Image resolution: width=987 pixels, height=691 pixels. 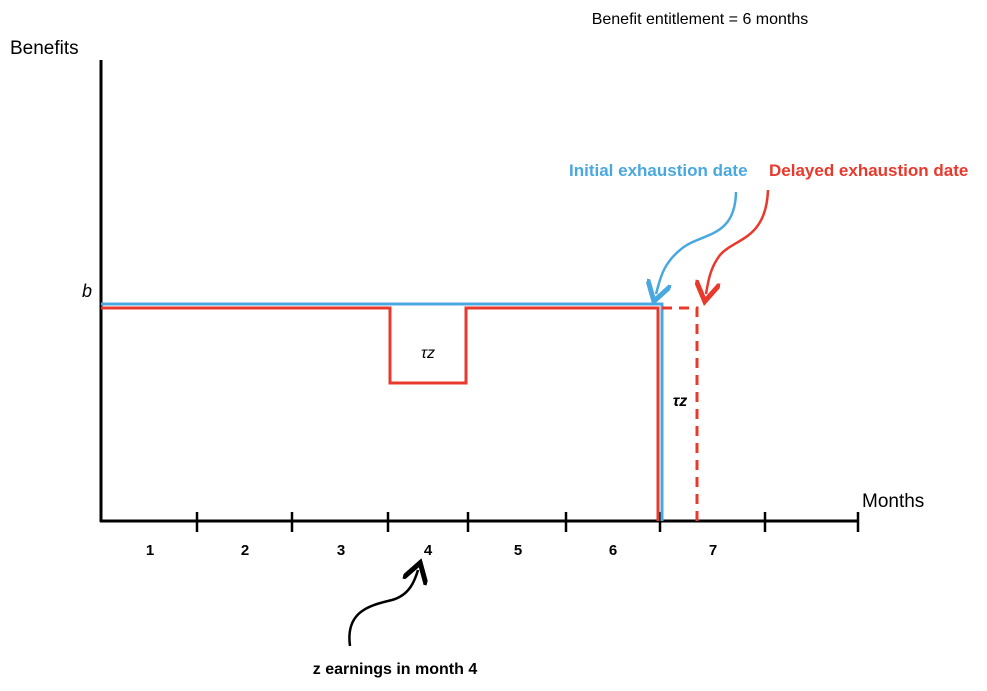 I want to click on b-label: b, so click(x=87, y=291).